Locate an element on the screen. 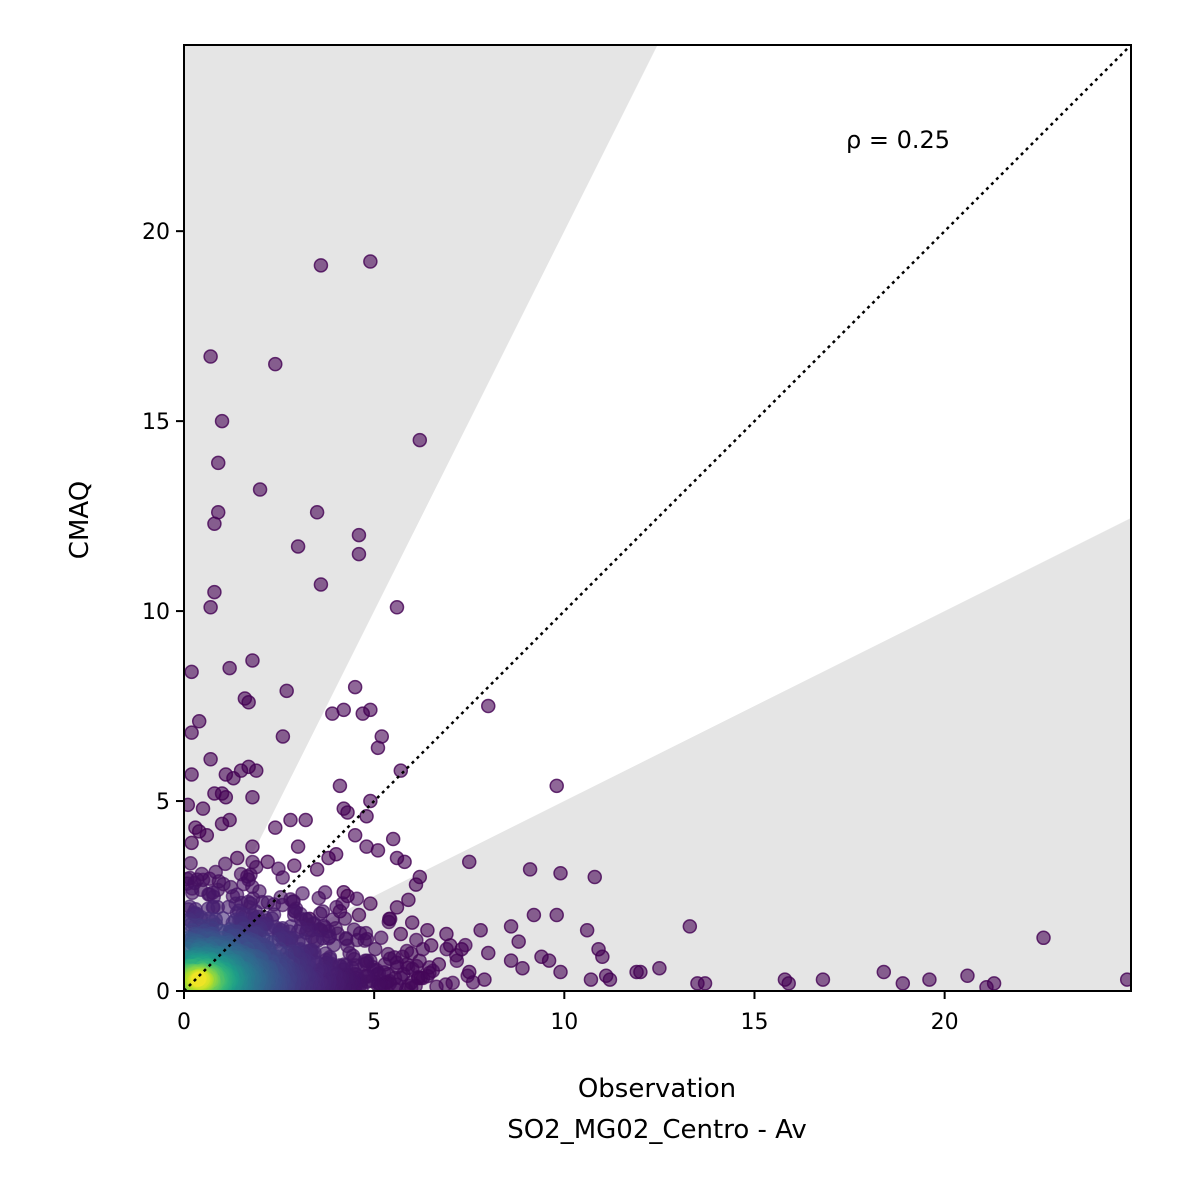 This screenshot has height=1200, width=1200. x-tick-label: 20 is located at coordinates (945, 1022).